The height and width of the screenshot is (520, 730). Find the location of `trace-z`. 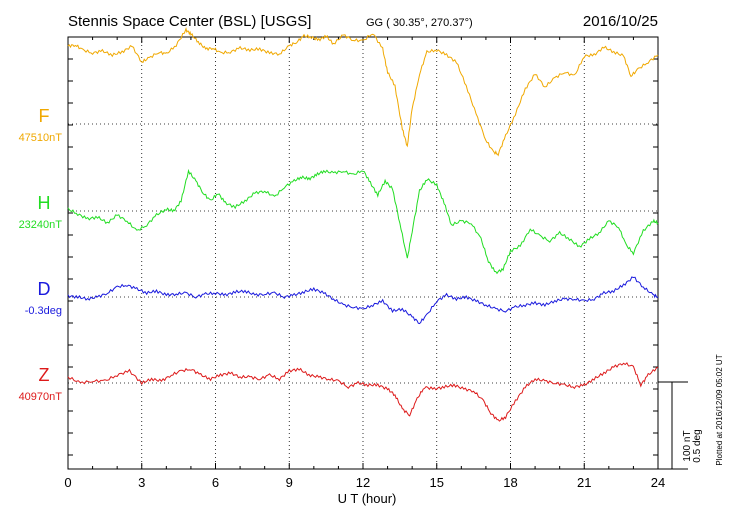

trace-z is located at coordinates (363, 392).